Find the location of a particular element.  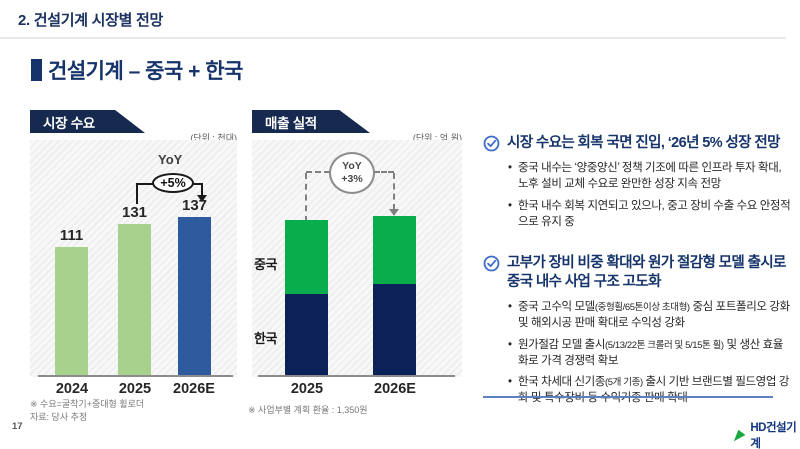

title-bullet-block is located at coordinates (36, 70).